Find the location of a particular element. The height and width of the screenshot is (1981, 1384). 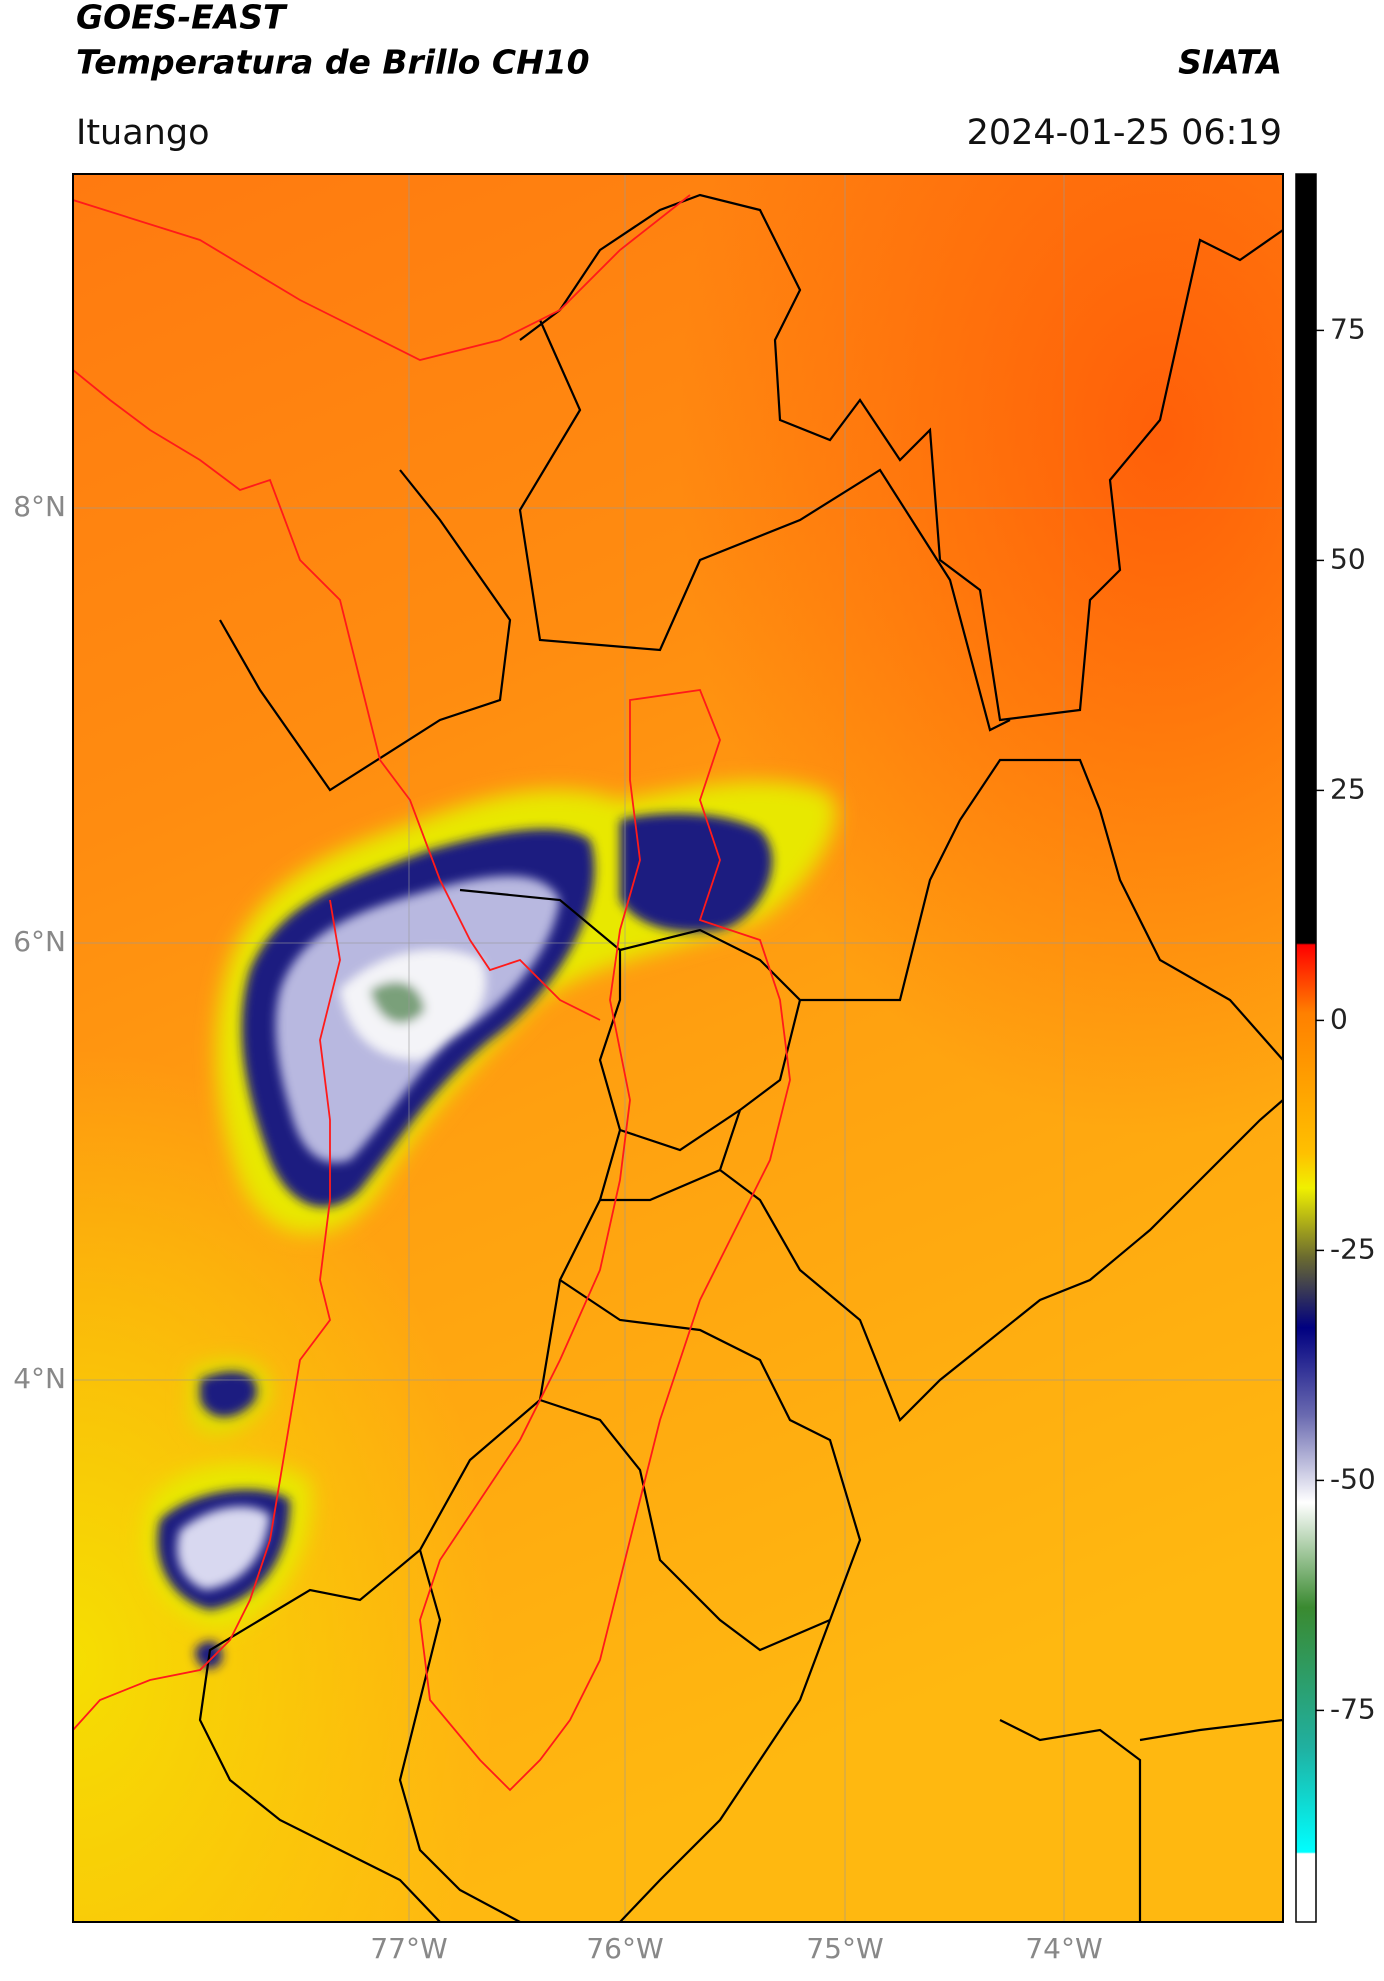

colorbar-tick-label: 0 is located at coordinates (1339, 1018).